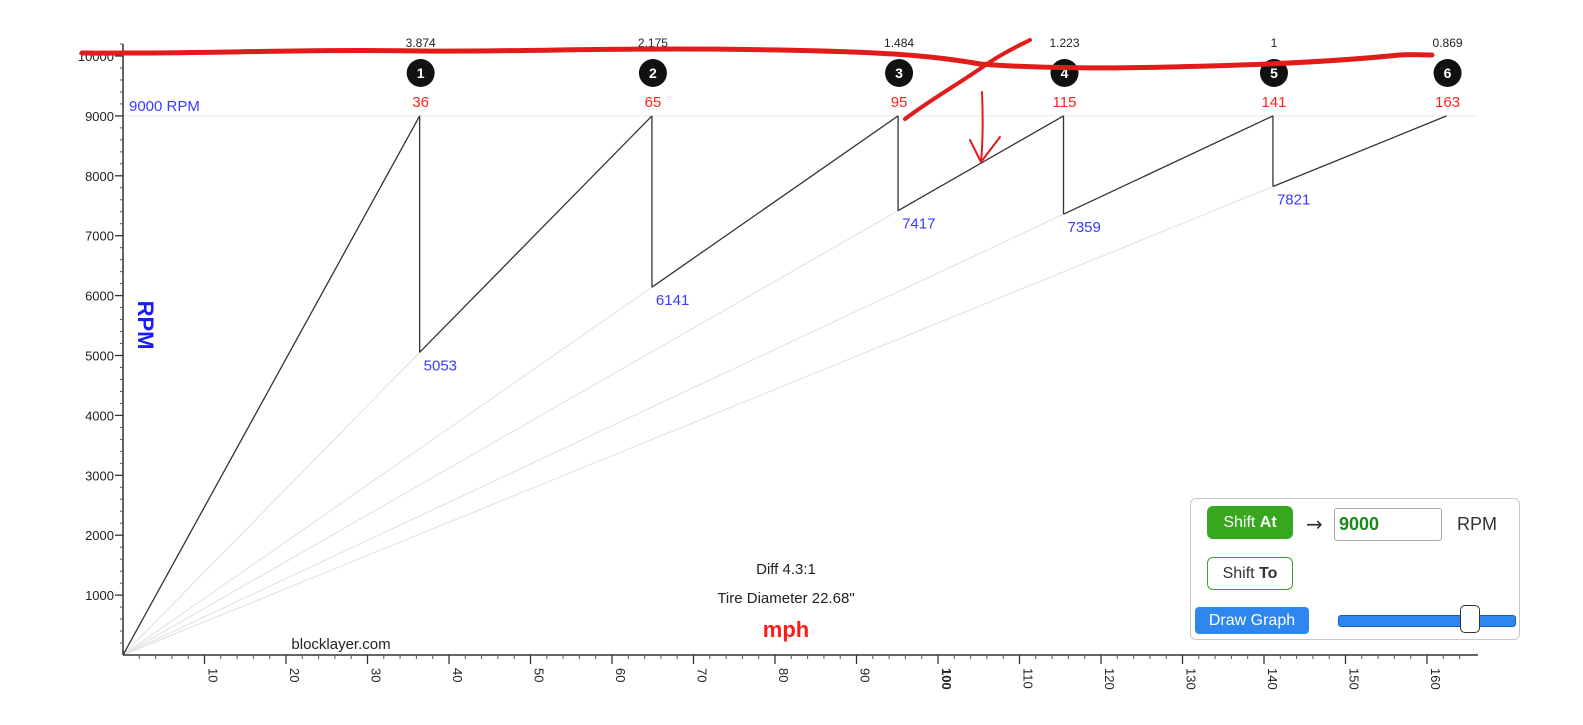 The height and width of the screenshot is (725, 1583). I want to click on x-tick-label: 100, so click(946, 679).